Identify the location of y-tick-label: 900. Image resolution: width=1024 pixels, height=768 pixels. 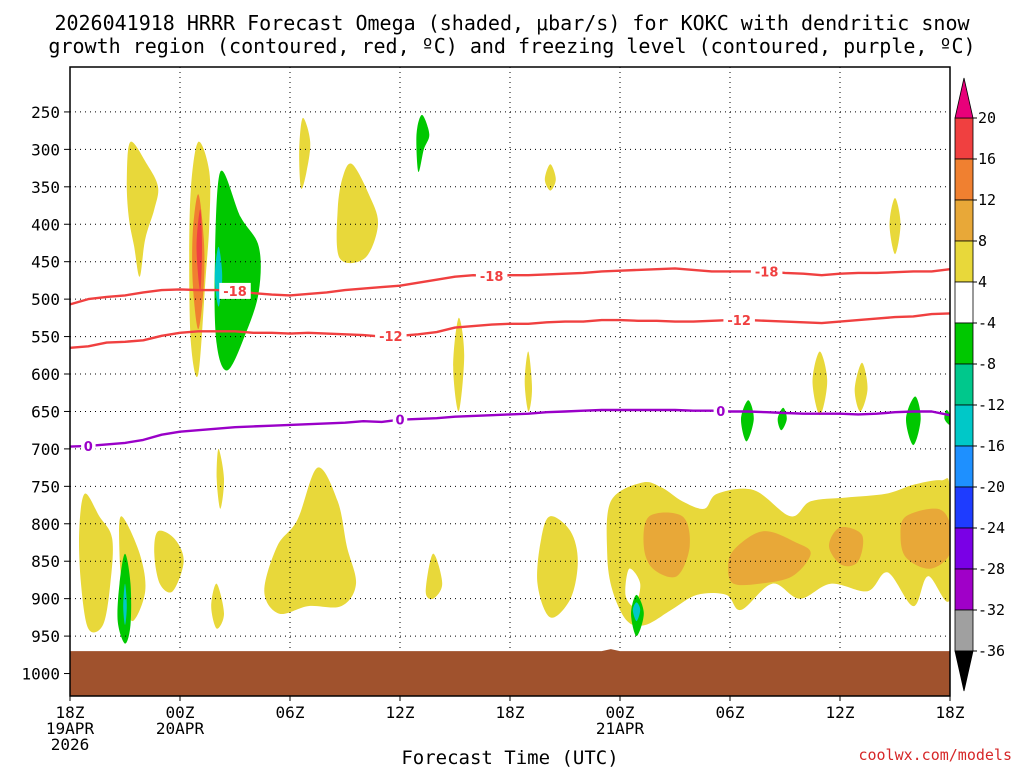
(45, 599).